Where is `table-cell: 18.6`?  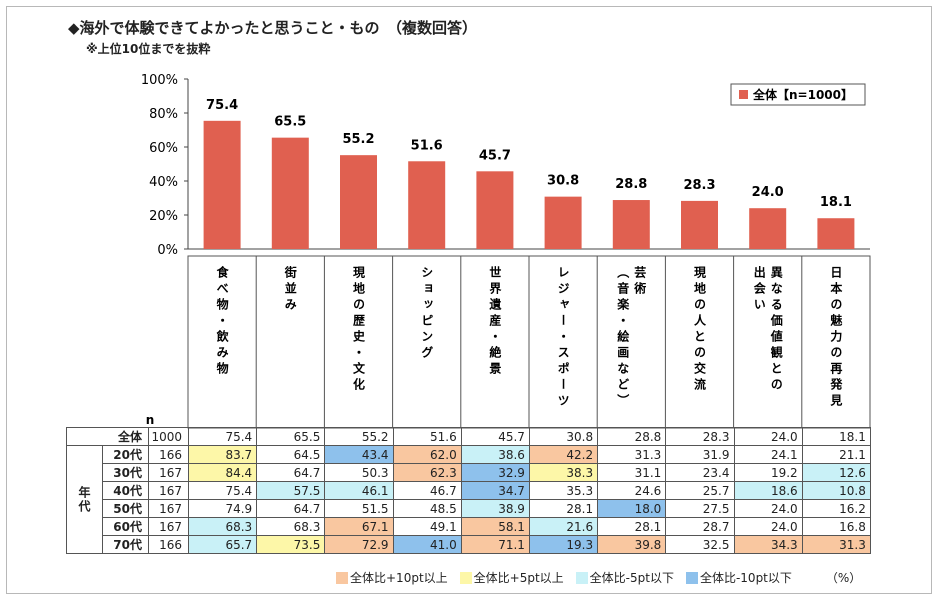 table-cell: 18.6 is located at coordinates (768, 490).